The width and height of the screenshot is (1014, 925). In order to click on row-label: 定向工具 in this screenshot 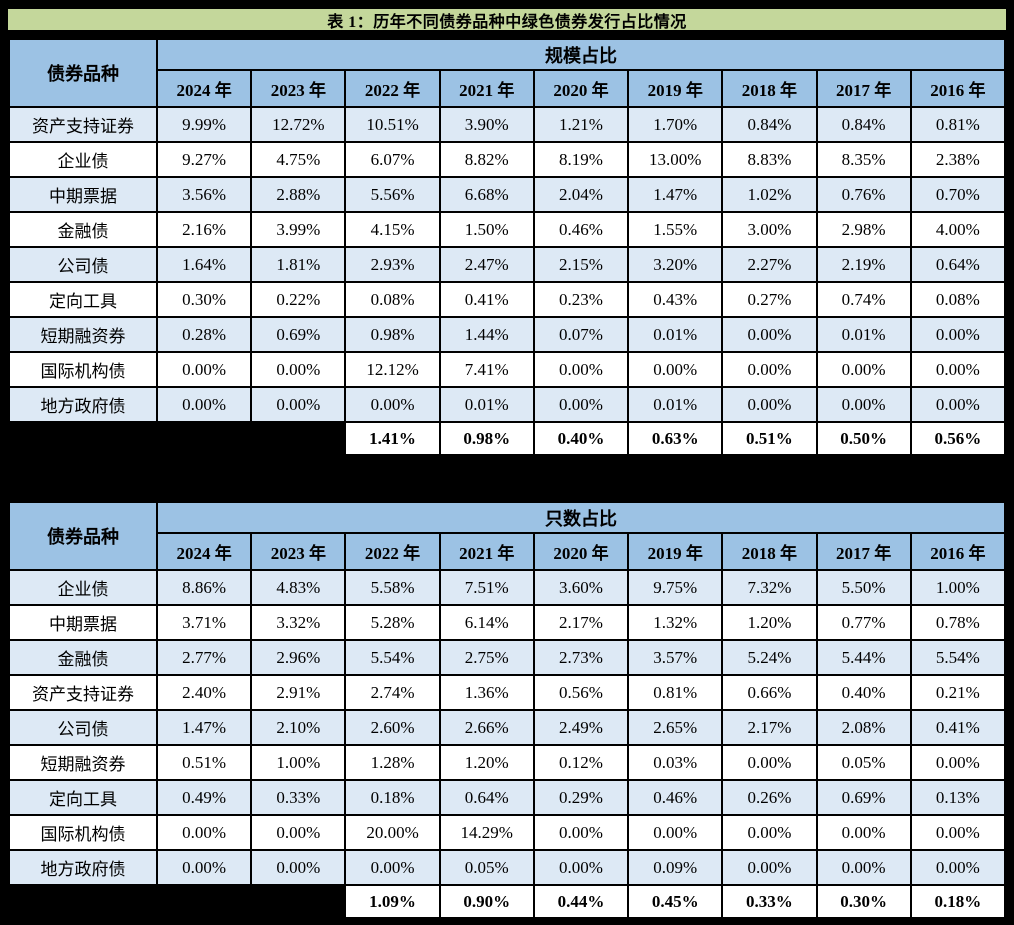, I will do `click(83, 299)`.